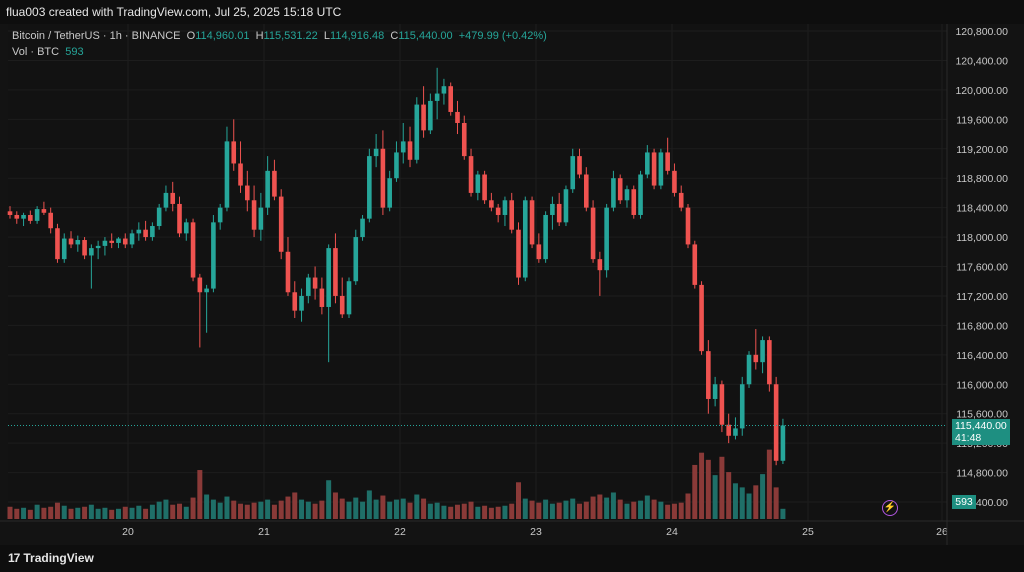 This screenshot has height=572, width=1024. What do you see at coordinates (425, 36) in the screenshot?
I see `close-value: 115,440.00` at bounding box center [425, 36].